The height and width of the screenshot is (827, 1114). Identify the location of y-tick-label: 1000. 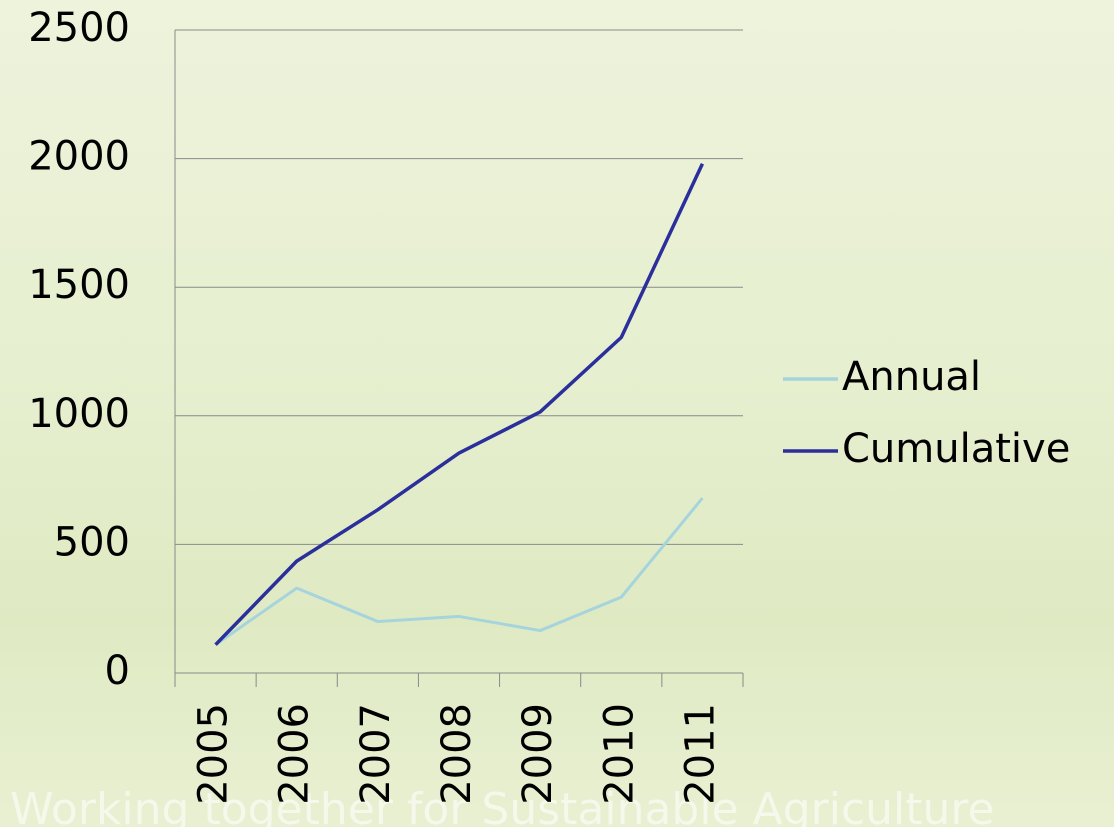
(79, 414).